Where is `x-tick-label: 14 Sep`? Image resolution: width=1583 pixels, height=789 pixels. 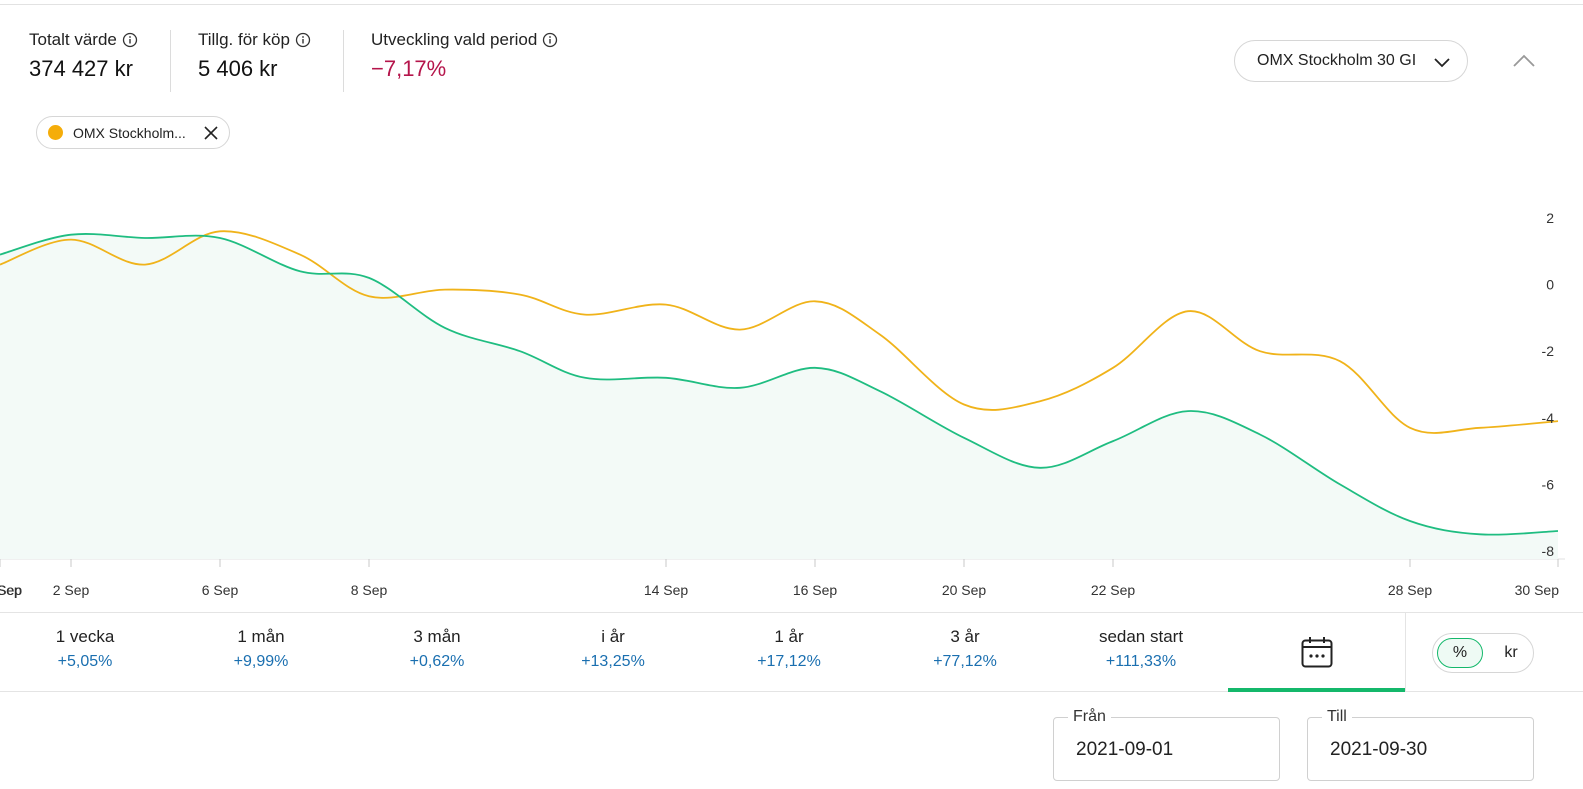 x-tick-label: 14 Sep is located at coordinates (666, 590).